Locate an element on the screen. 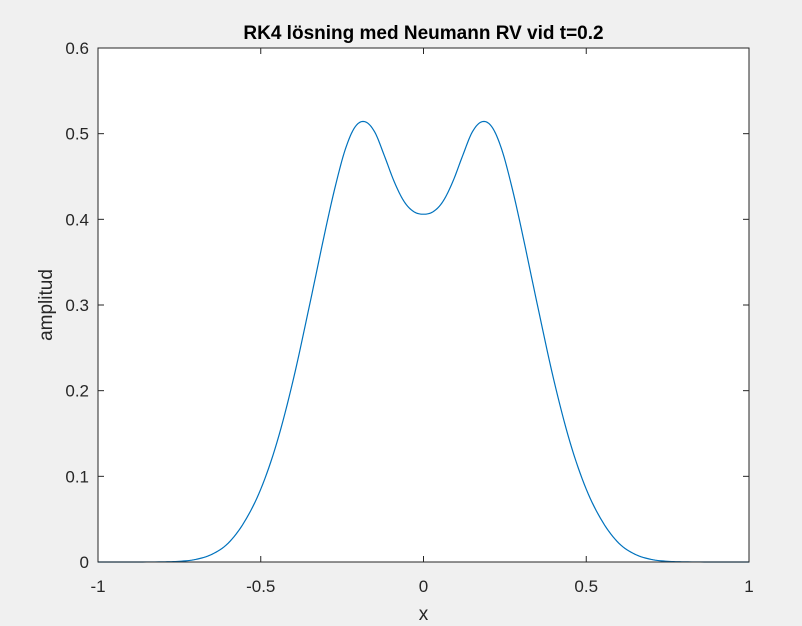 Image resolution: width=802 pixels, height=626 pixels. x-tick-label: -0.5 is located at coordinates (260, 586).